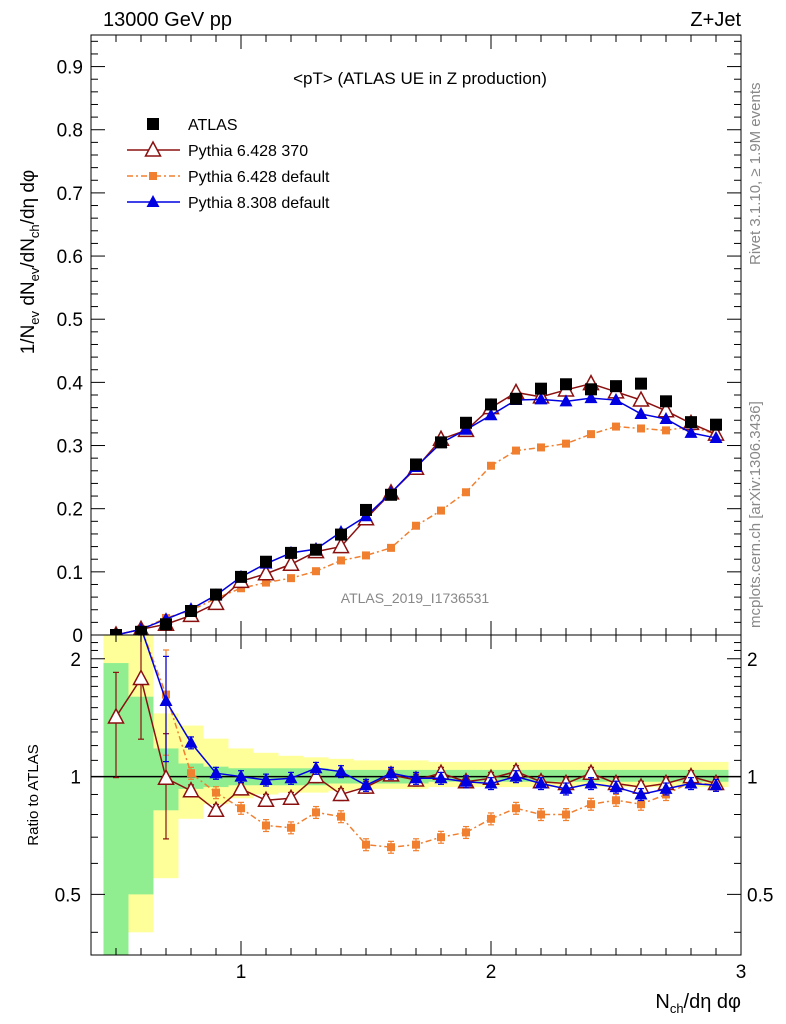 Image resolution: width=786 pixels, height=1024 pixels. Describe the element at coordinates (70, 510) in the screenshot. I see `y-tick-label: 0.2` at that location.